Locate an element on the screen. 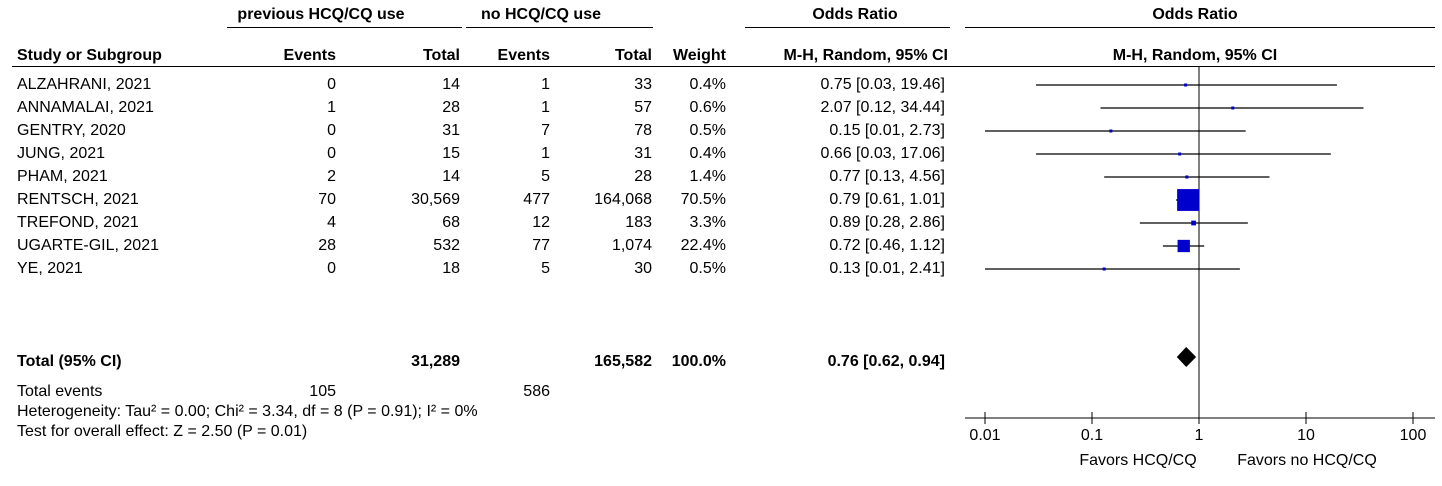 The image size is (1442, 486). total1-value: 31,289 is located at coordinates (435, 361).